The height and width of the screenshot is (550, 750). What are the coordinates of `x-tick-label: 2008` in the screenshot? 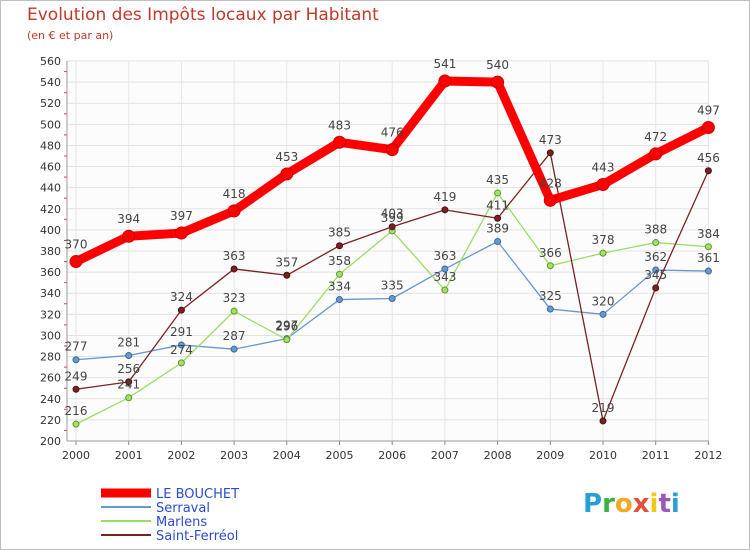 It's located at (498, 455).